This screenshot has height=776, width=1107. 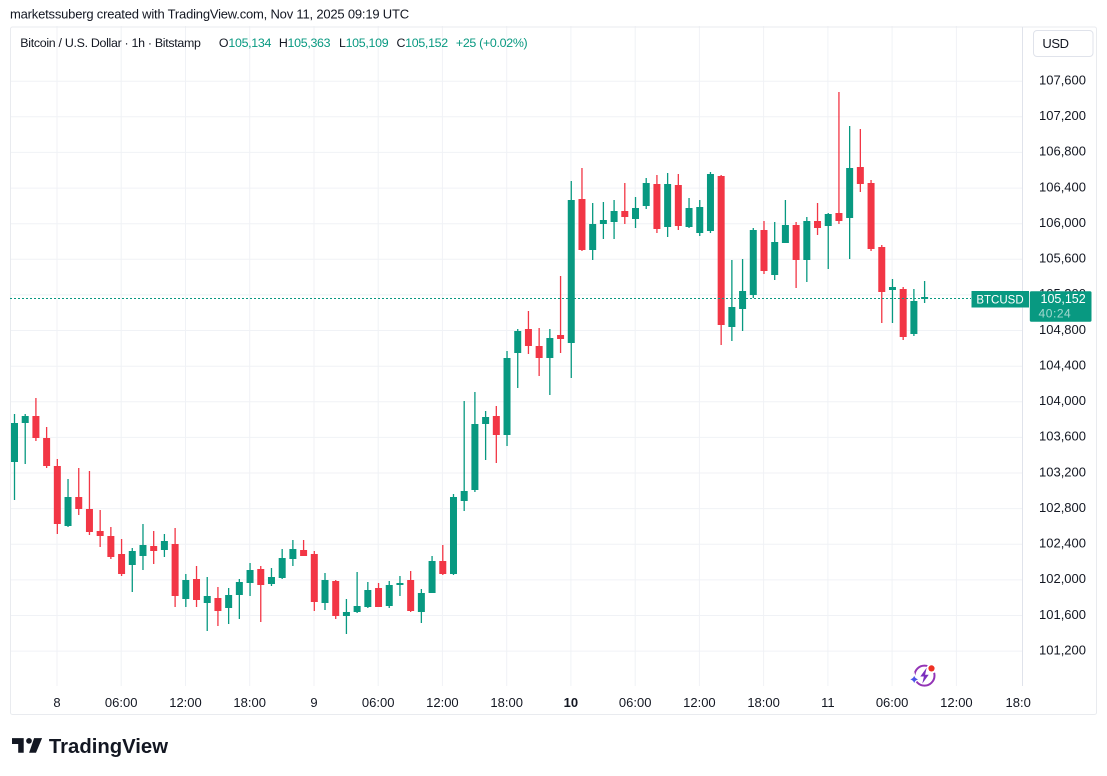 What do you see at coordinates (1062, 436) in the screenshot?
I see `svg-text: 103,600` at bounding box center [1062, 436].